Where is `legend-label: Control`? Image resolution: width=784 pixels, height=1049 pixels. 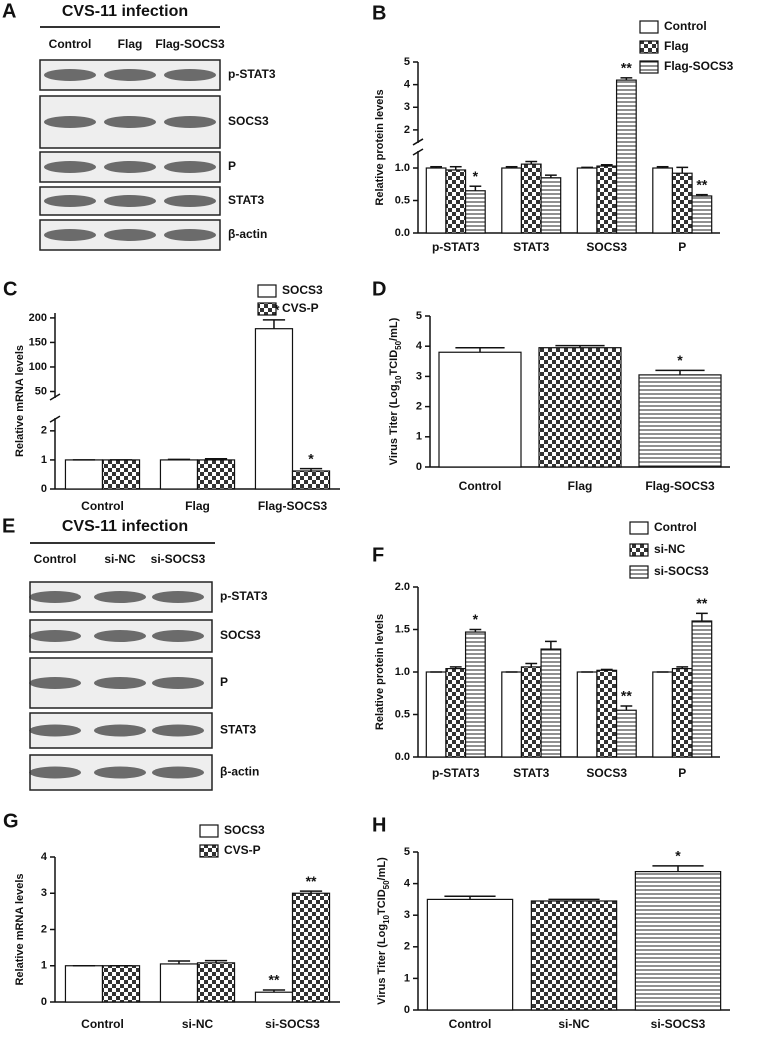
legend-label: Control is located at coordinates (675, 527).